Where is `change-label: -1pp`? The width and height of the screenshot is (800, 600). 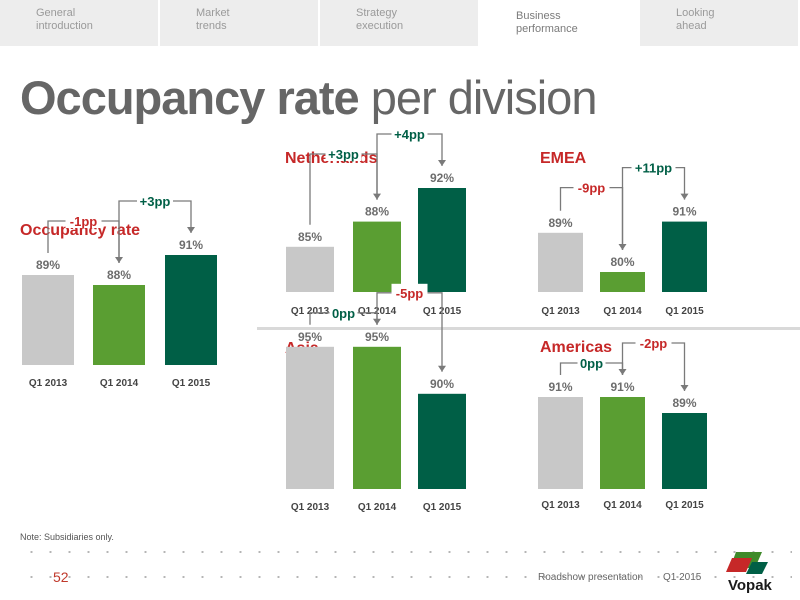
change-label: -1pp is located at coordinates (84, 221).